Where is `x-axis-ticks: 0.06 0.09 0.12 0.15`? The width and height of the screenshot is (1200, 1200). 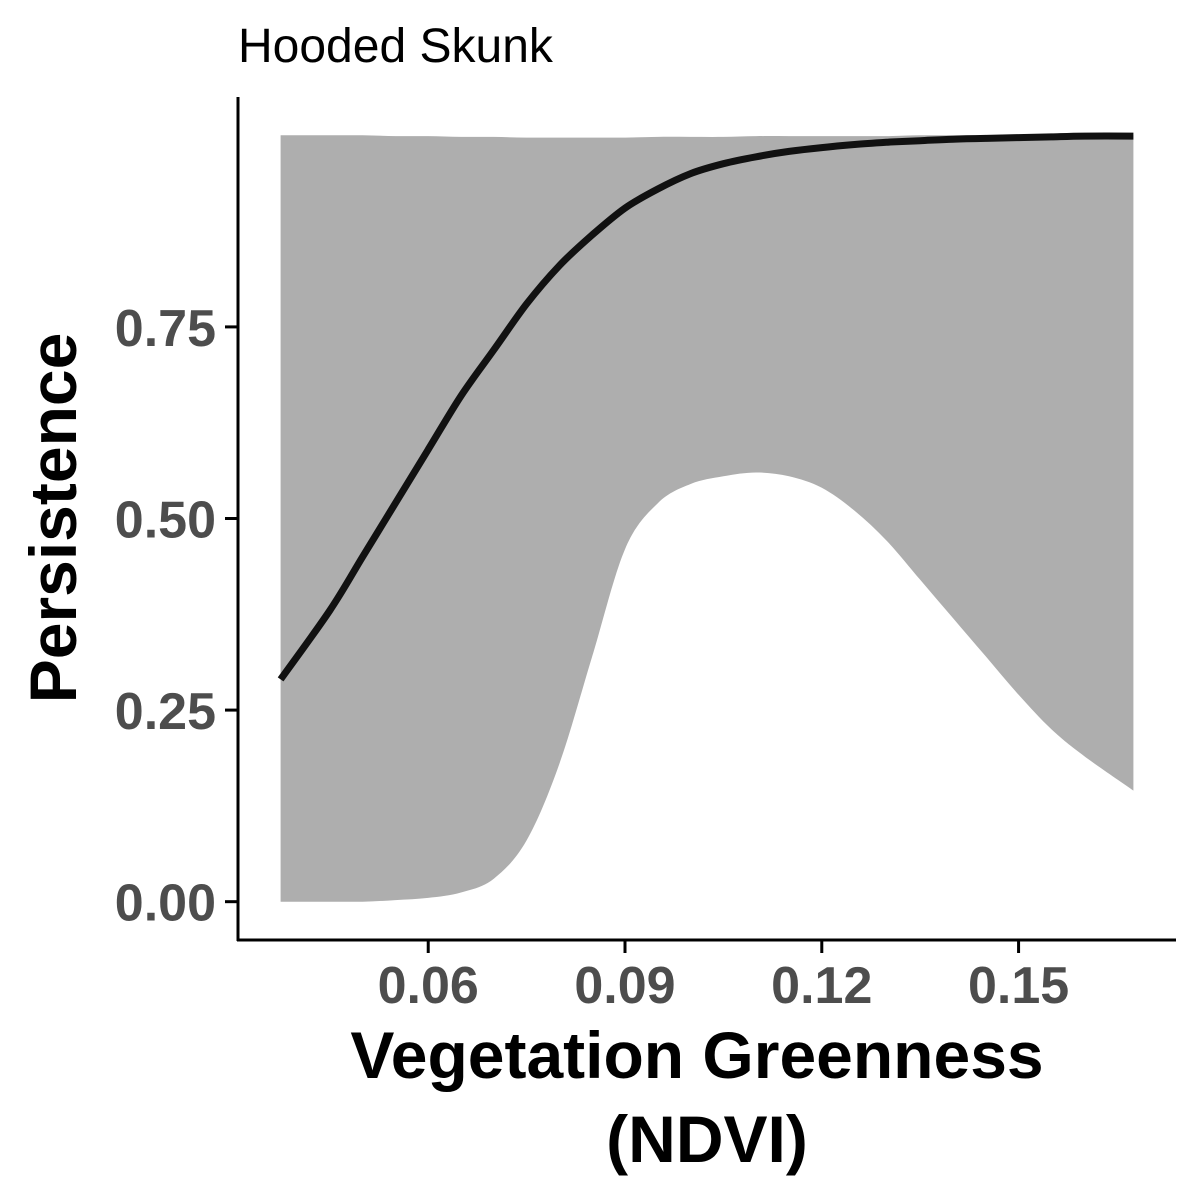 x-axis-ticks: 0.06 0.09 0.12 0.15 is located at coordinates (723, 977).